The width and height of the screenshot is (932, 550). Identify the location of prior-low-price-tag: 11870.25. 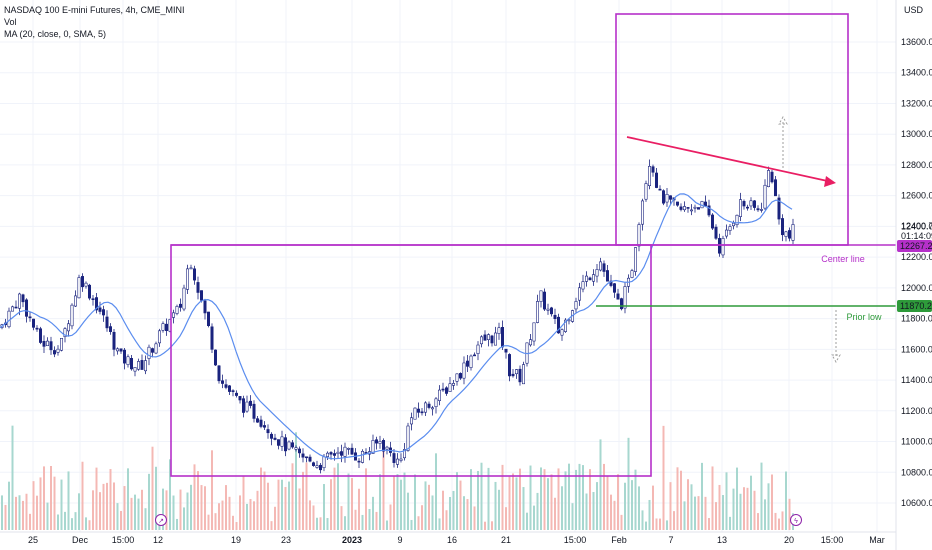
(916, 306).